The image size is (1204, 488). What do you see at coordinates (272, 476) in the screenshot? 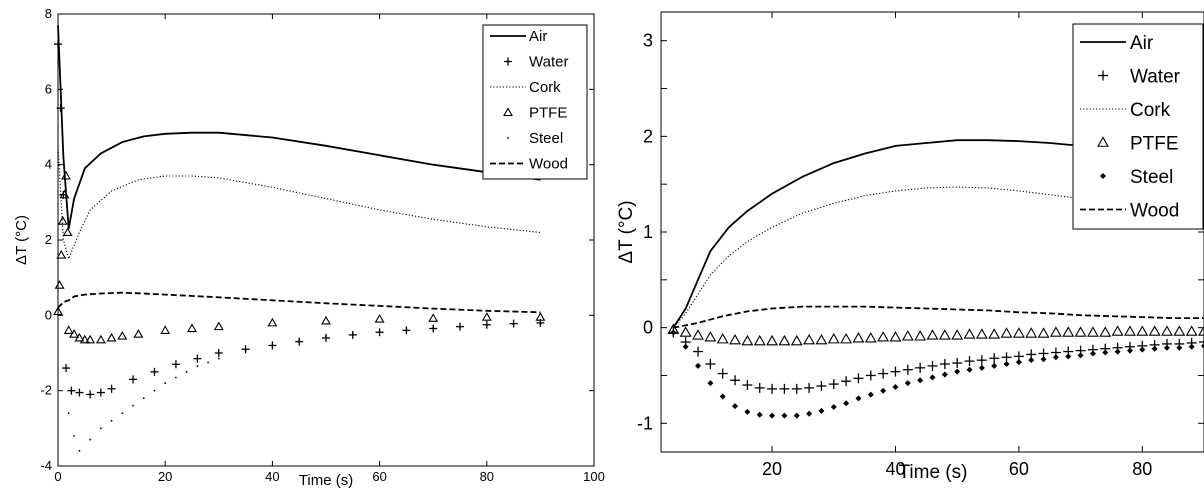
I see `left-x-tick-label: 40` at bounding box center [272, 476].